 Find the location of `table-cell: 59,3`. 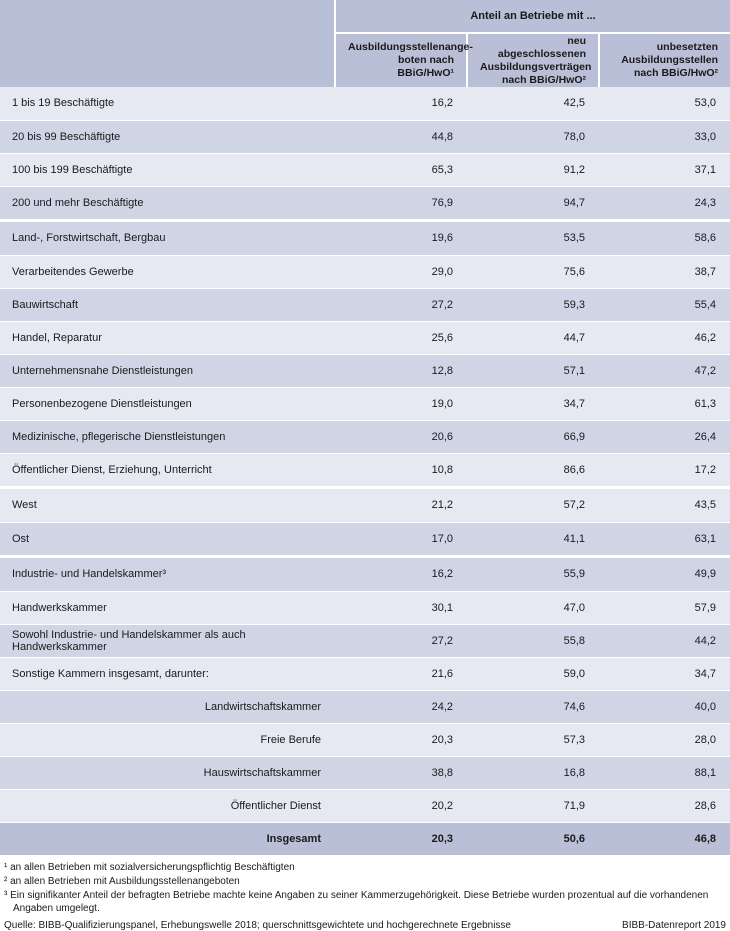

table-cell: 59,3 is located at coordinates (533, 305).